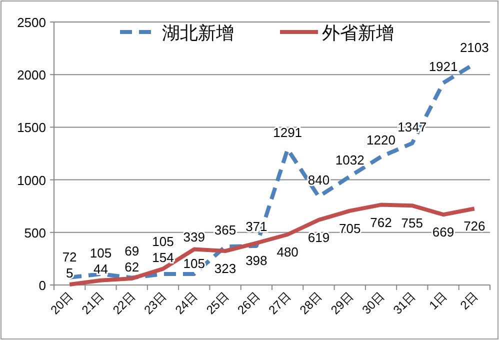 The image size is (500, 341). What do you see at coordinates (404, 303) in the screenshot?
I see `x-tick-label: 31日` at bounding box center [404, 303].